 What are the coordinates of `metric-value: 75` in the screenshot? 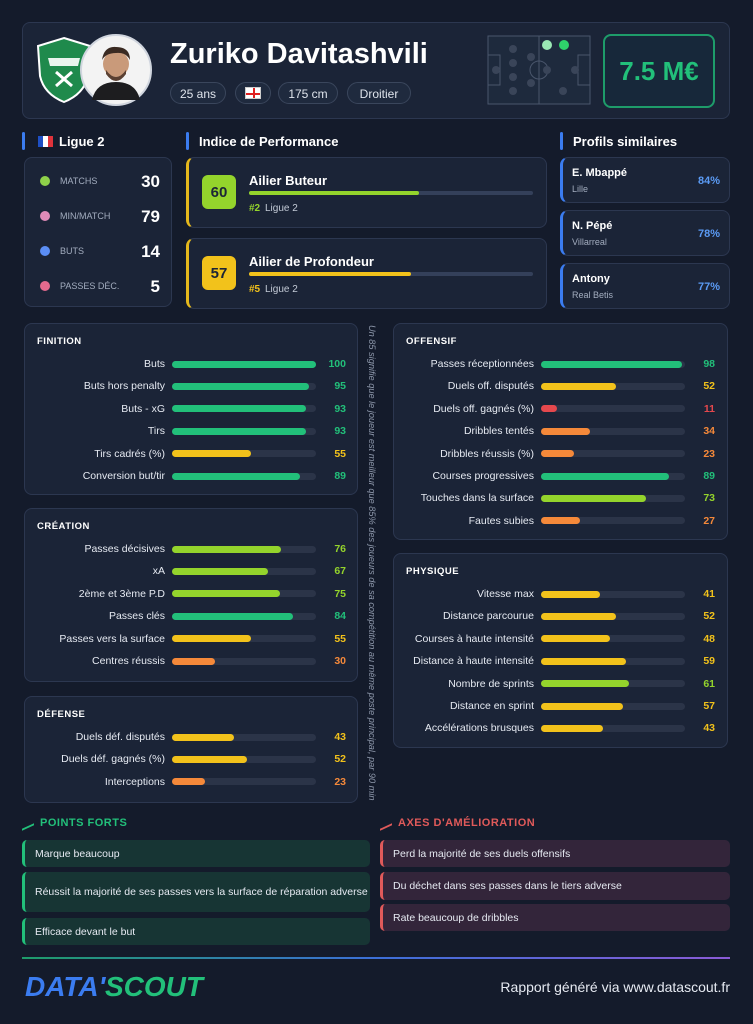 It's located at (340, 593).